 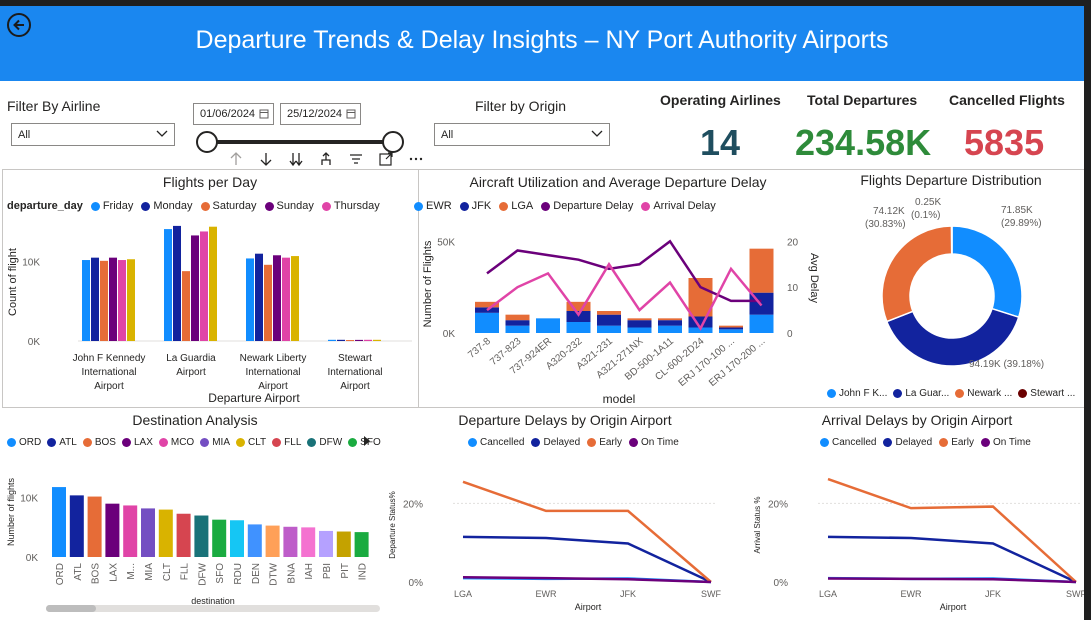 What do you see at coordinates (210, 182) in the screenshot?
I see `flights-per-day-title: Flights per Day` at bounding box center [210, 182].